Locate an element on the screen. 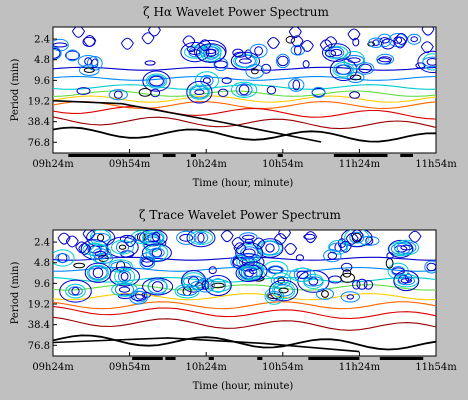  x-tick-label: 10h54m is located at coordinates (283, 164).